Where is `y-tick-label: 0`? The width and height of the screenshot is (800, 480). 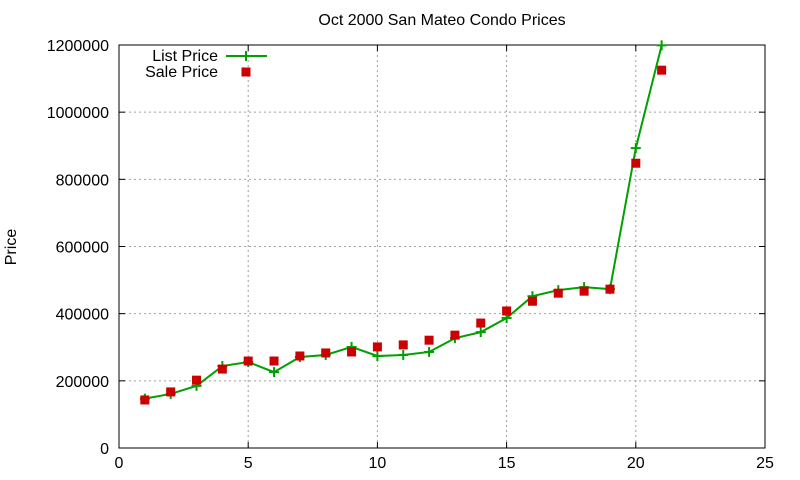
y-tick-label: 0 is located at coordinates (104, 449).